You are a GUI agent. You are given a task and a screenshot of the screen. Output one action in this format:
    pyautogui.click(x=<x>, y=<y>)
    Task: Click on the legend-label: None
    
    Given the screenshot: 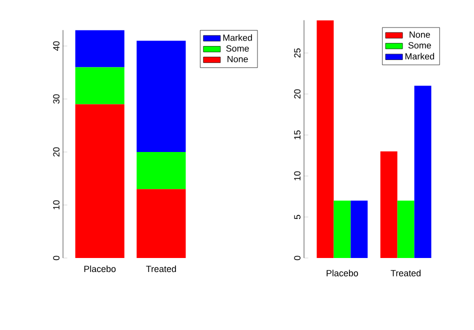 What is the action you would take?
    pyautogui.click(x=420, y=35)
    